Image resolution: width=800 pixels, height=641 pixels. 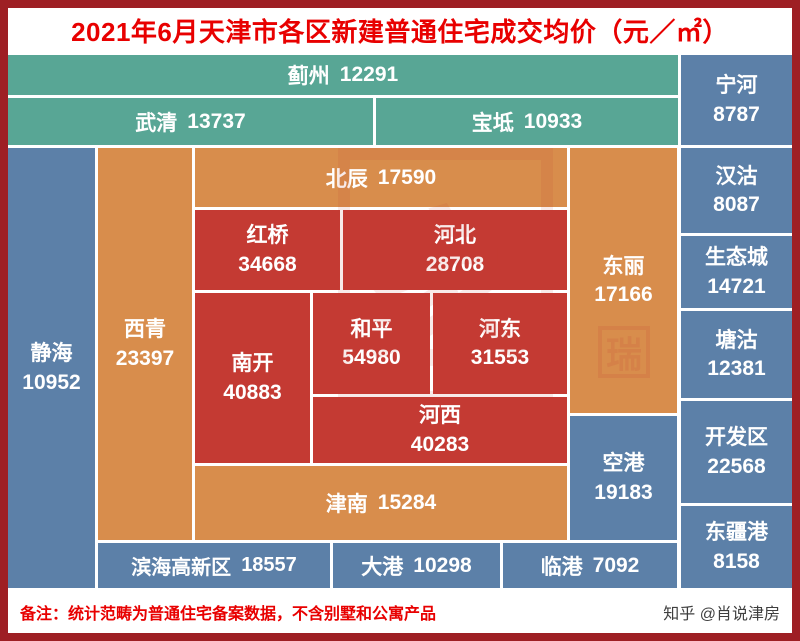 What do you see at coordinates (500, 343) in the screenshot?
I see `district-hedong: 河东 31553` at bounding box center [500, 343].